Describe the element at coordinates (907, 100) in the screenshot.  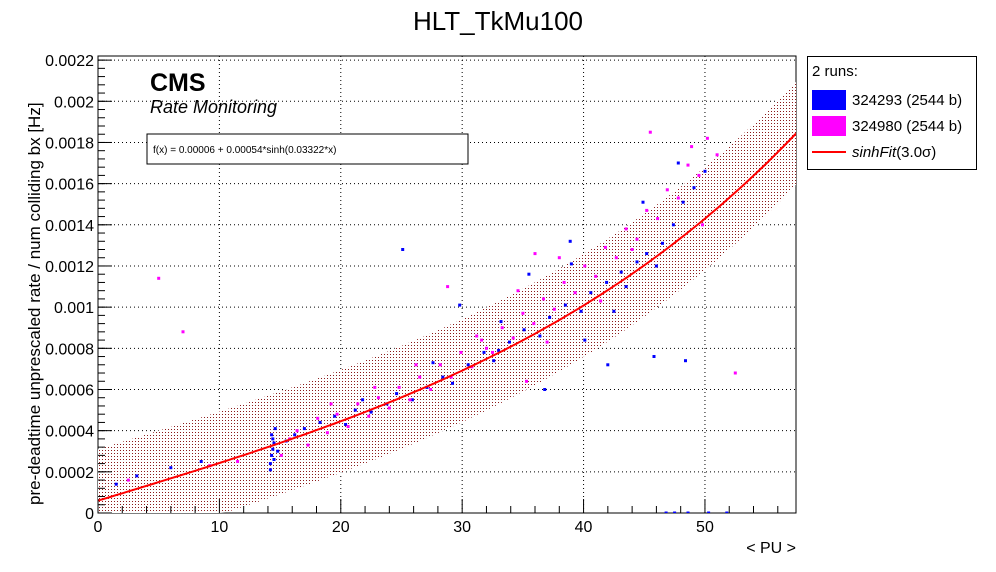
I see `legend-label-run-324293: 324293 (2544 b)` at that location.